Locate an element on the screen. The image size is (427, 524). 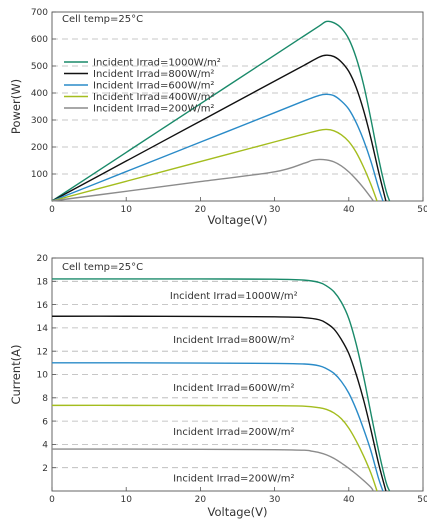
y-tick-label: 200 is located at coordinates (39, 148).